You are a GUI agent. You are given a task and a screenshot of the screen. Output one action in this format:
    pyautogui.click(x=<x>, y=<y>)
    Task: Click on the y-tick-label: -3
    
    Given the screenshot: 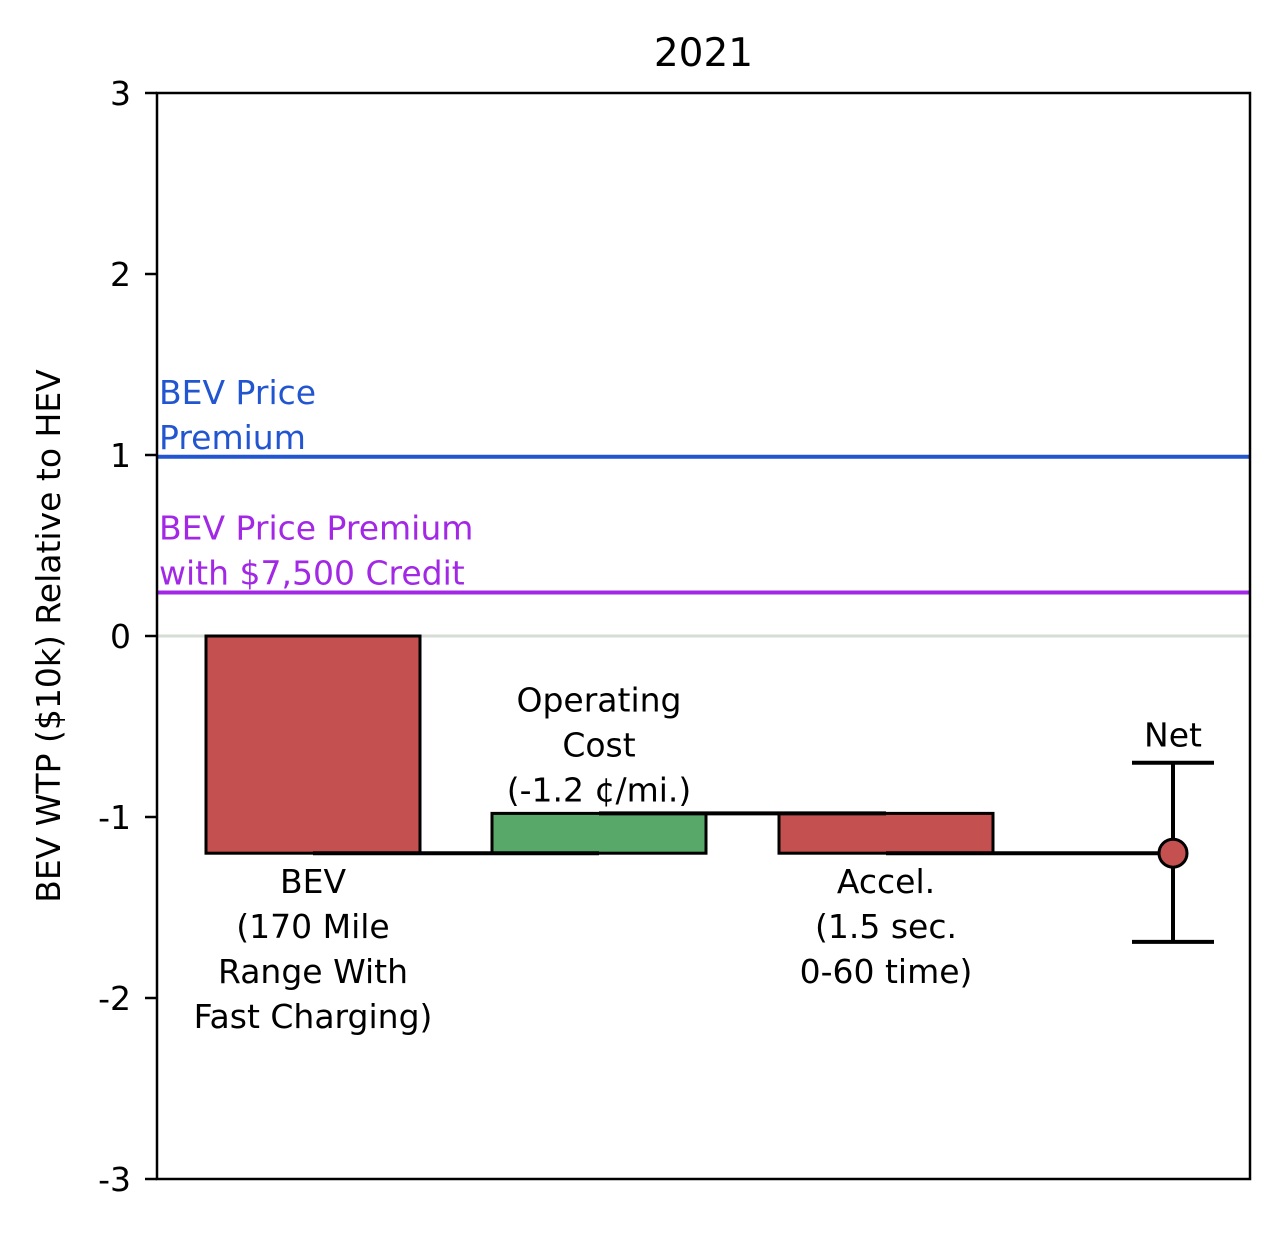 What is the action you would take?
    pyautogui.click(x=114, y=1179)
    